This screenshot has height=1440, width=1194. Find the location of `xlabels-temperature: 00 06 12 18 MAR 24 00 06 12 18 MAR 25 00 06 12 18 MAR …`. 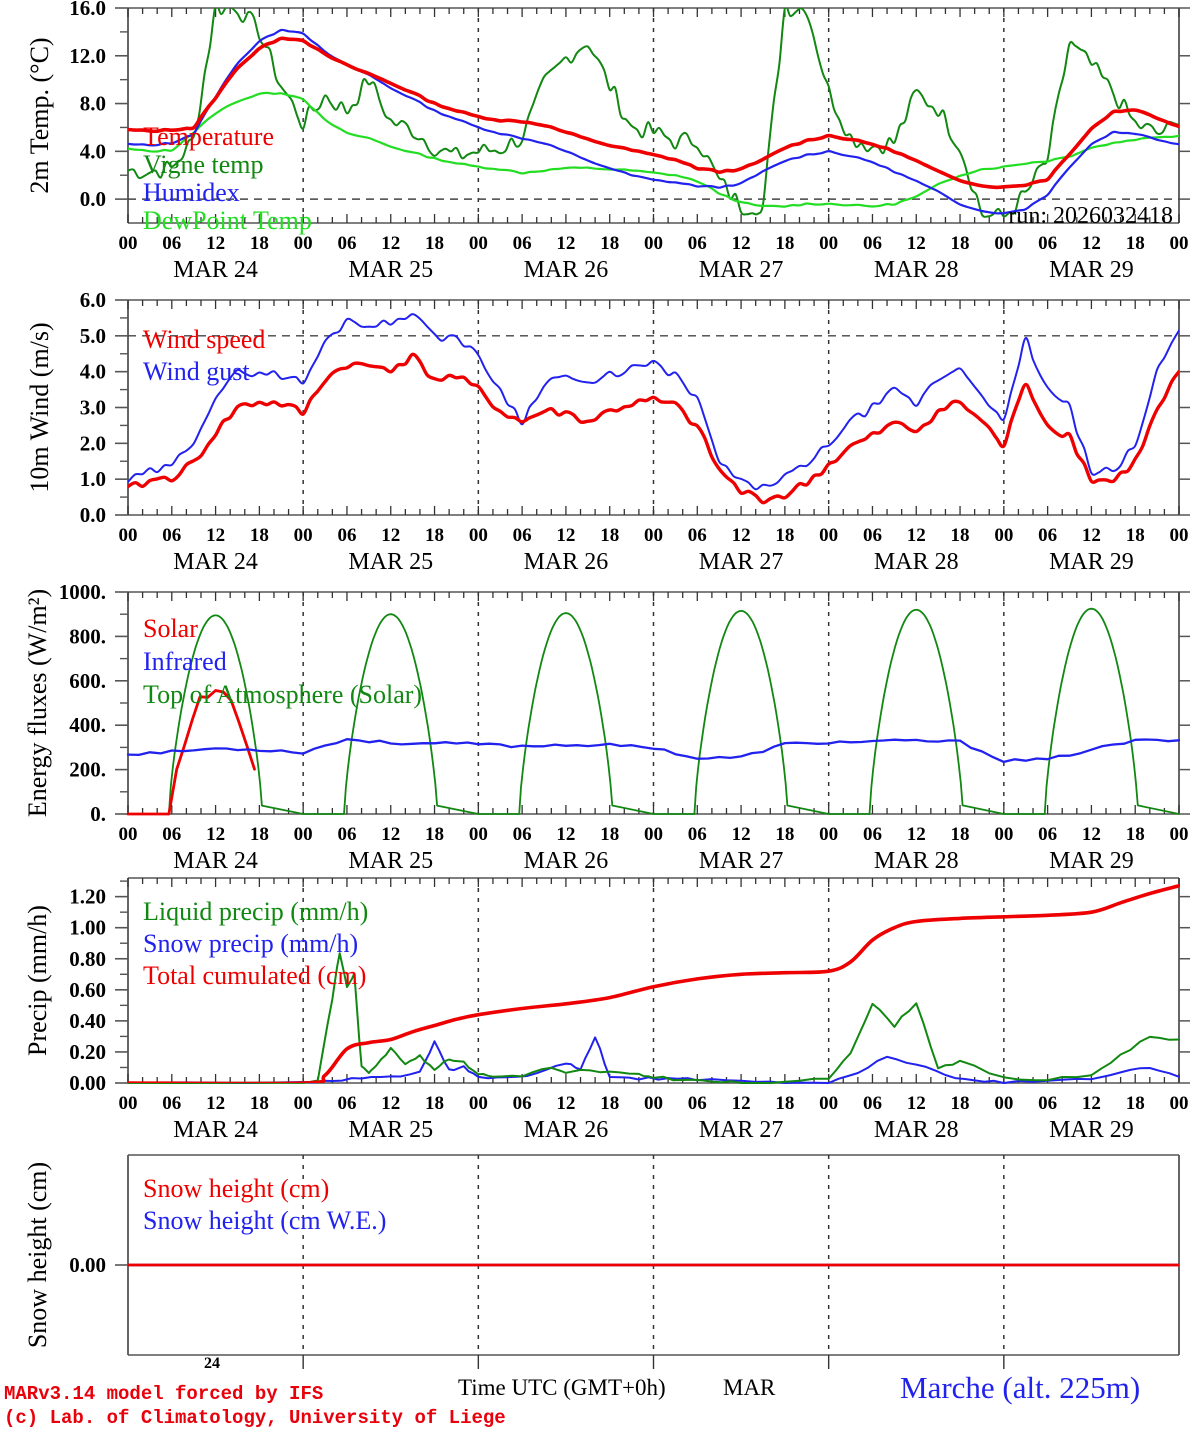

xlabels-temperature: 00 06 12 18 MAR 24 00 06 12 18 MAR 25 00 06 12 18 MAR … is located at coordinates (654, 258).